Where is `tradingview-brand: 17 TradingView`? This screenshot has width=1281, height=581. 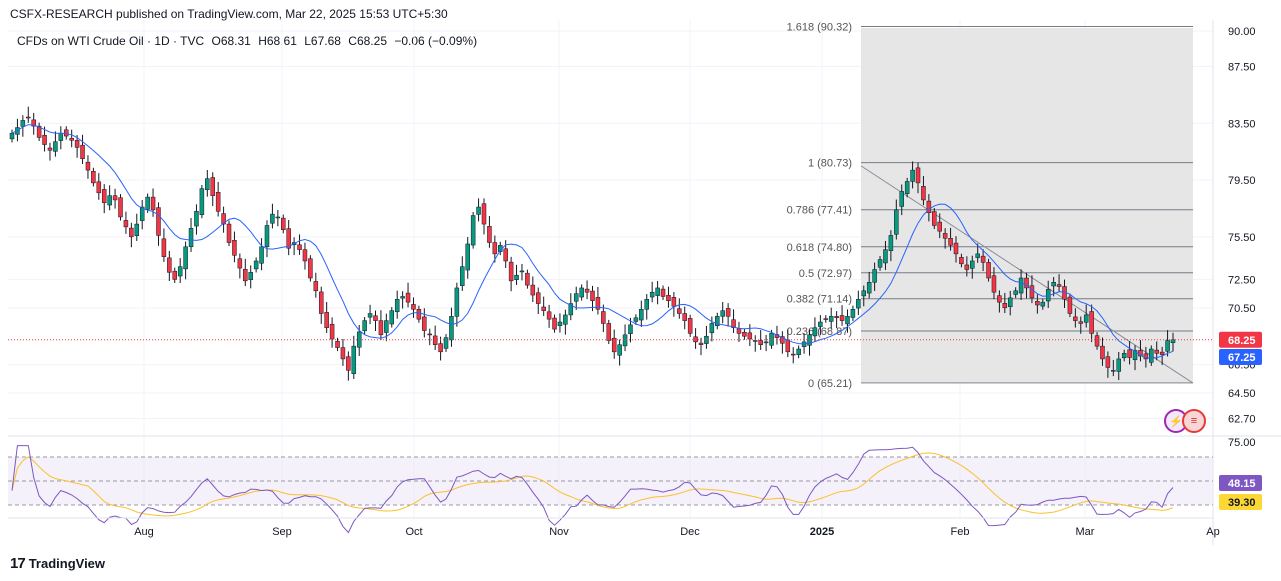 tradingview-brand: 17 TradingView is located at coordinates (57, 563).